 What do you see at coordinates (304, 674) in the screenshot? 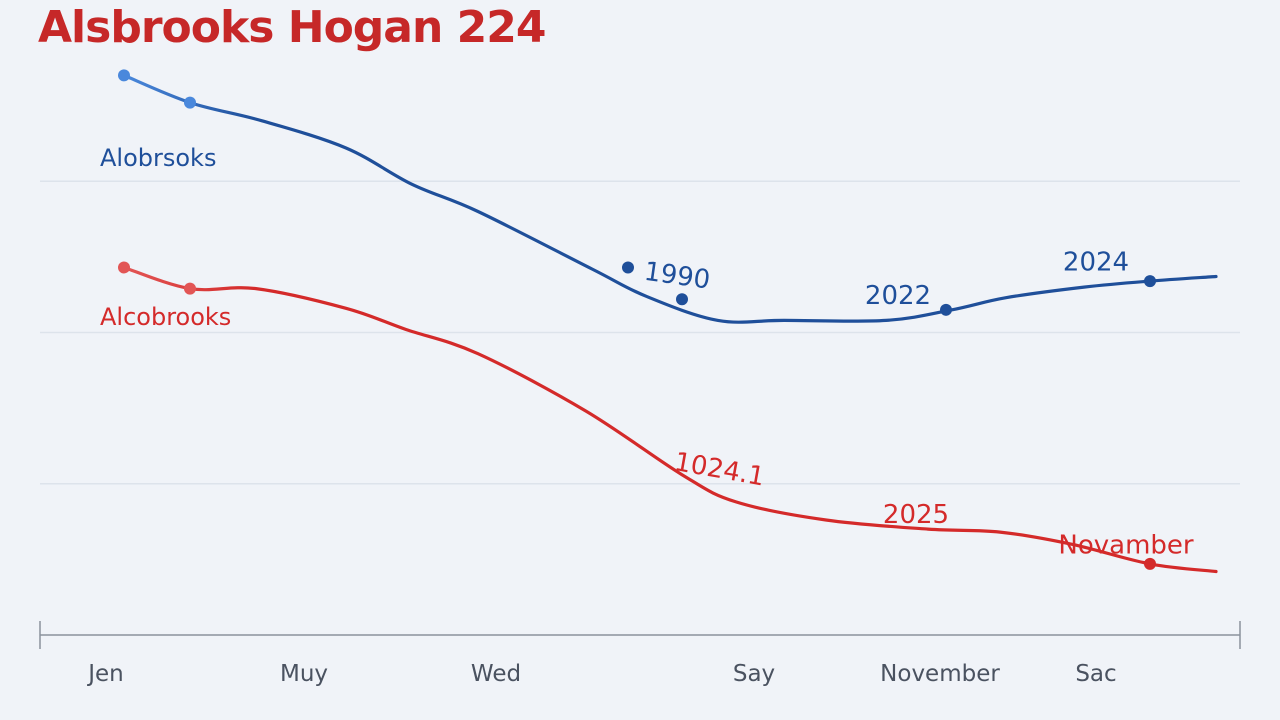
I see `x-tick-label: Muy` at bounding box center [304, 674].